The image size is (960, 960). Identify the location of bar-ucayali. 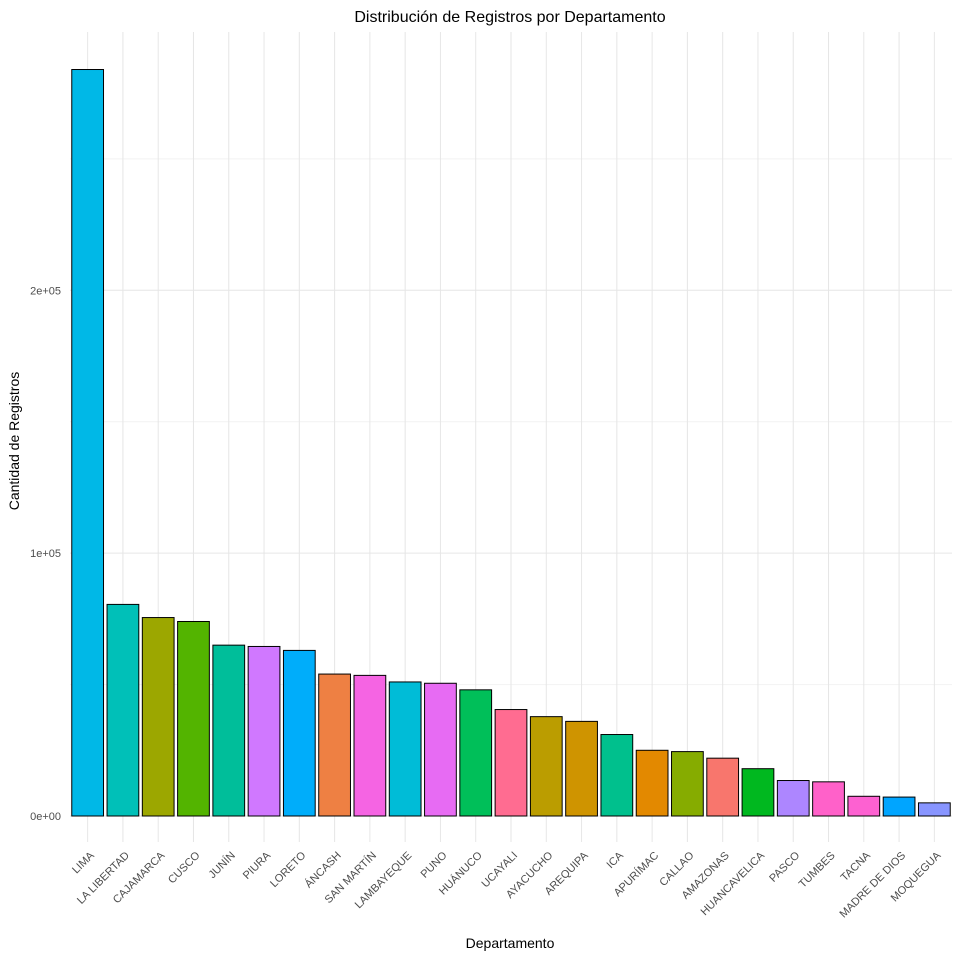
(511, 763).